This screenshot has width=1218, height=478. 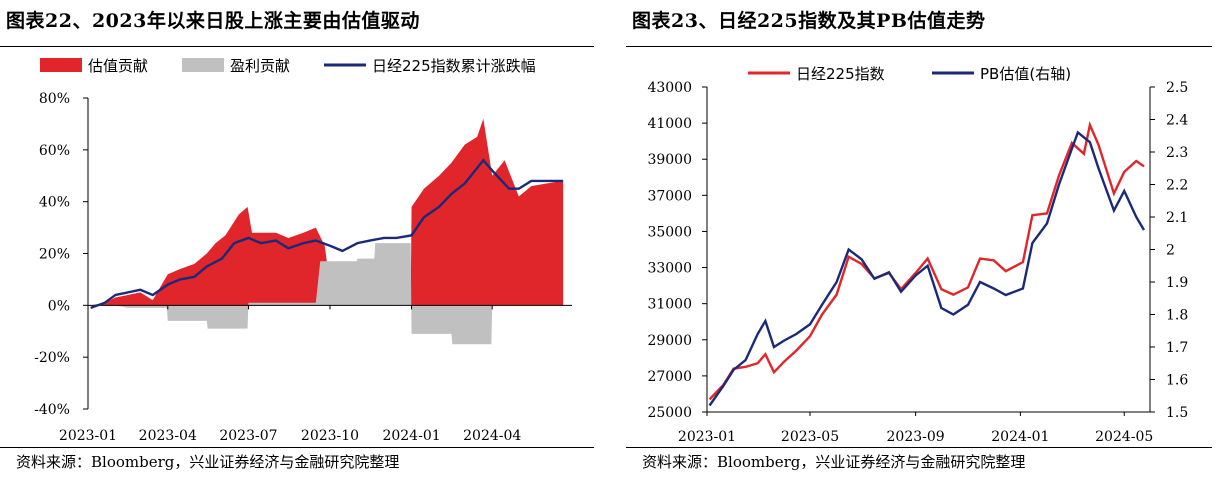 I want to click on y-left-tick-label: 37000, so click(x=669, y=196).